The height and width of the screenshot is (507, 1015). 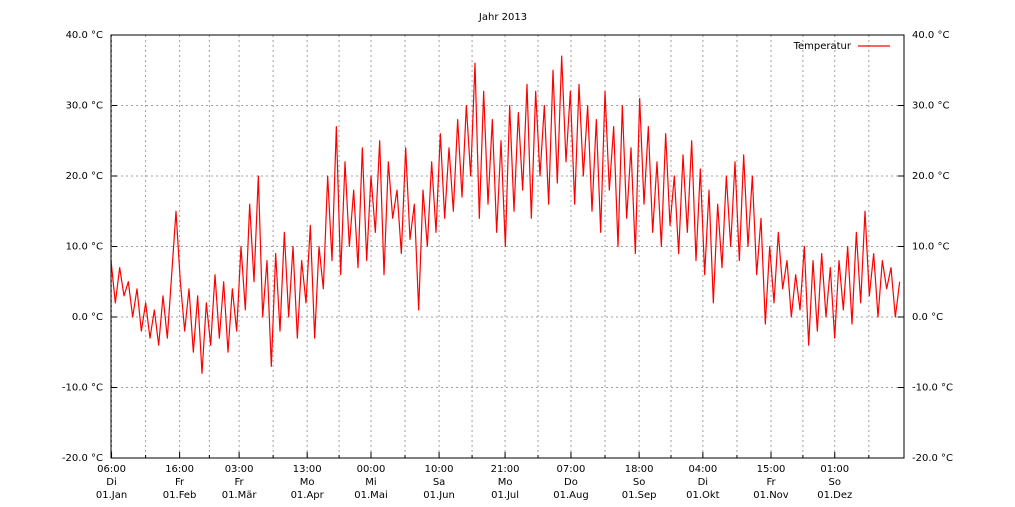 I want to click on x-tick-label: 18:00, so click(x=639, y=469).